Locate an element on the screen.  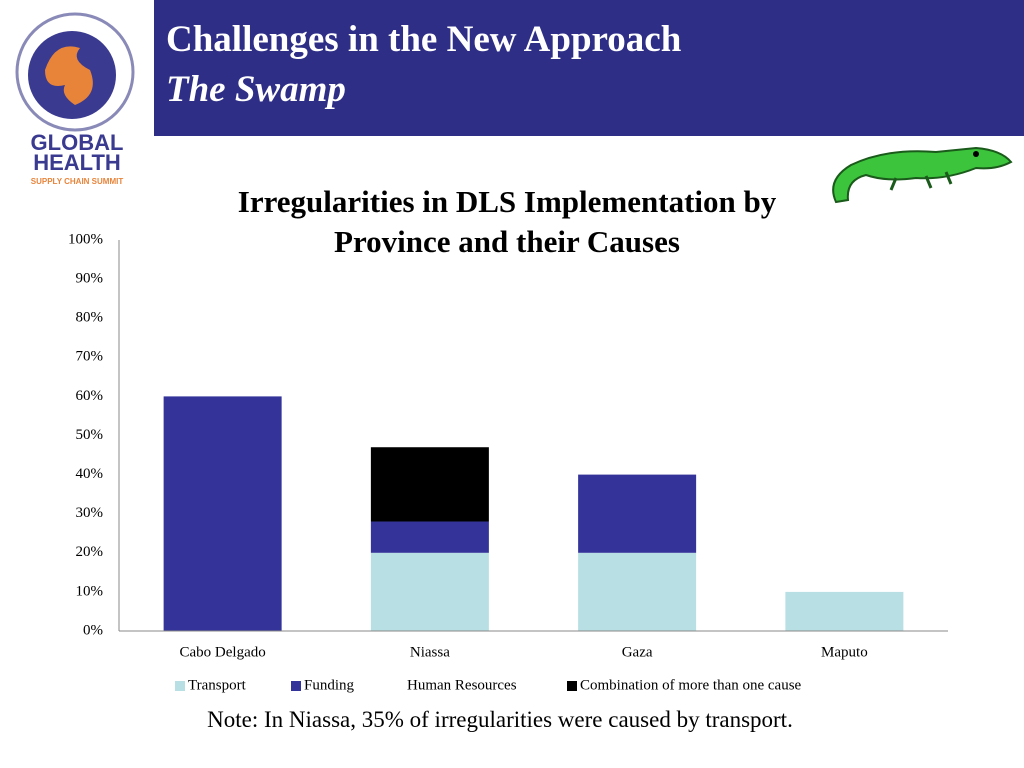
y-tick-label: 50% is located at coordinates (90, 435).